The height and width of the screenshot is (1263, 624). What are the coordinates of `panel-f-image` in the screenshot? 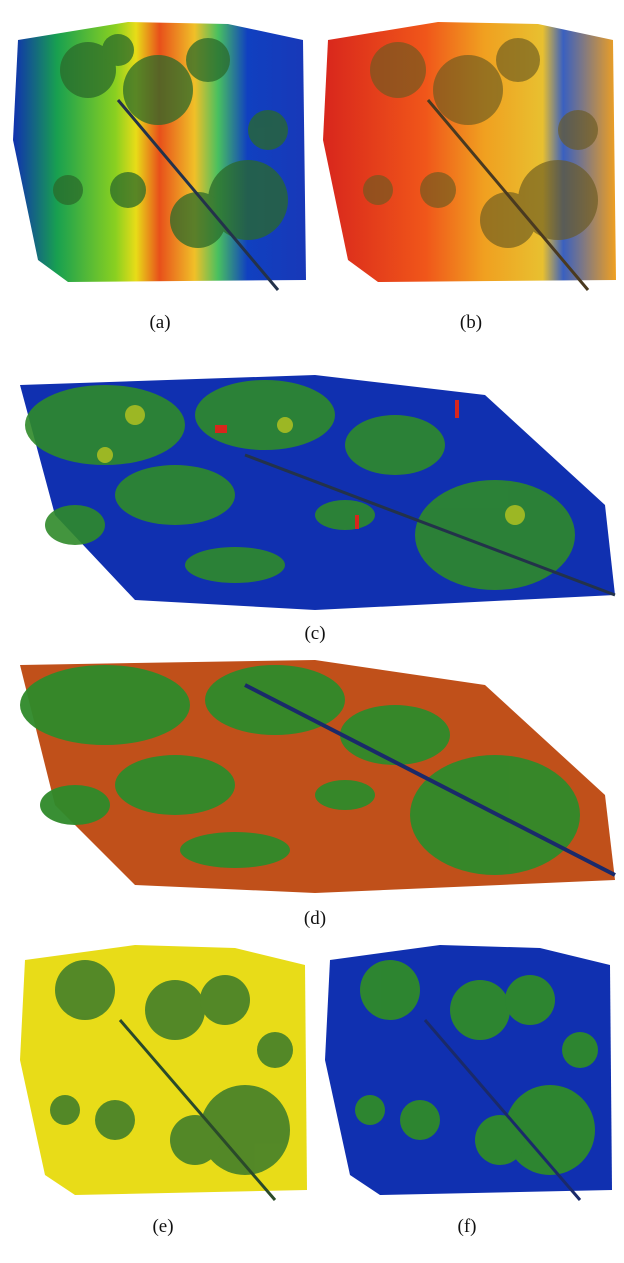 It's located at (467, 1075).